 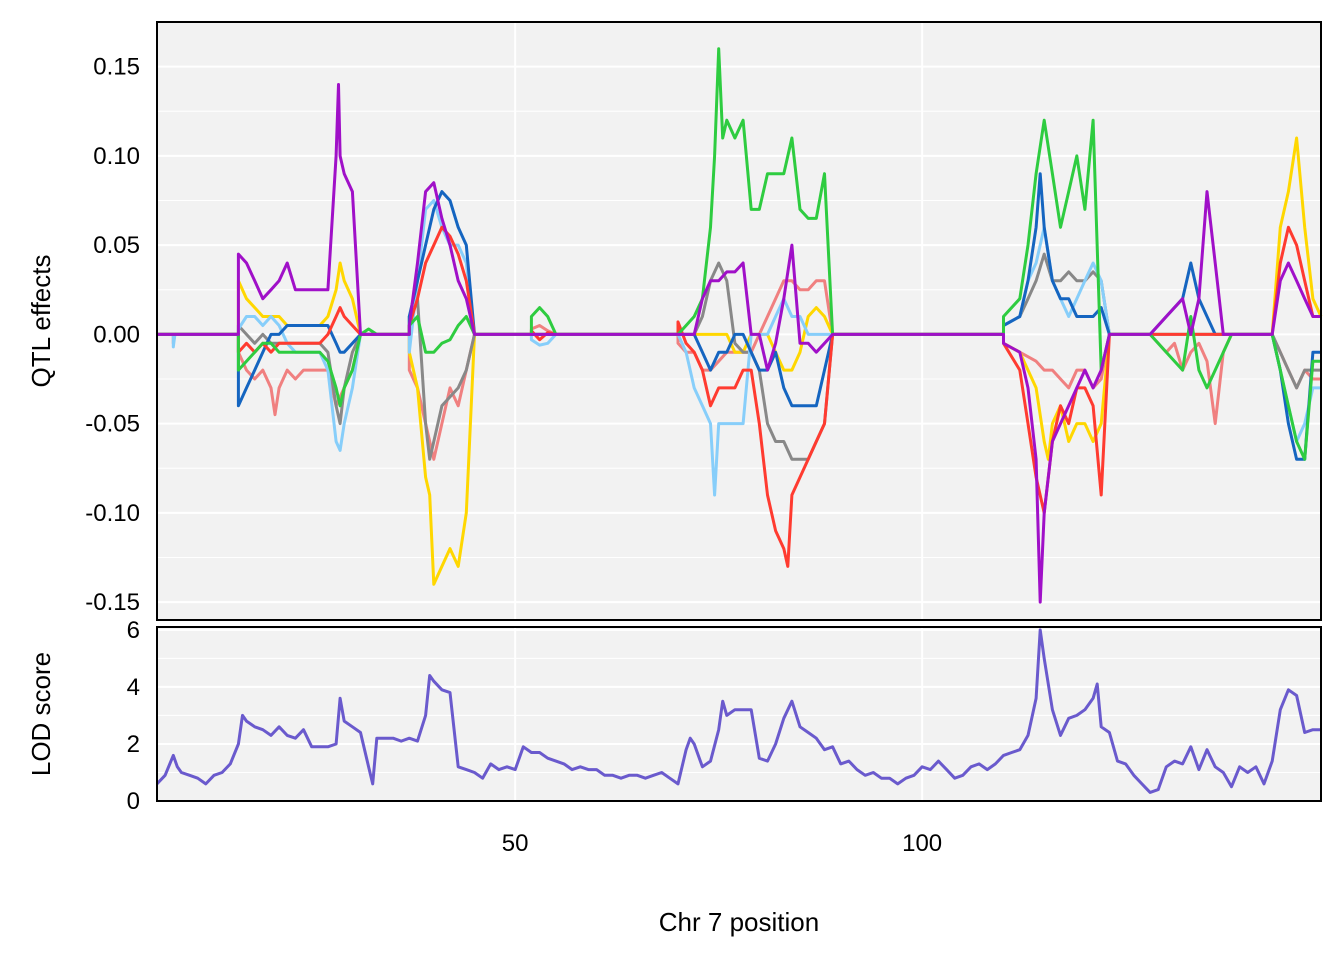 I want to click on effects-y-tick-label: -0.05, so click(x=112, y=424).